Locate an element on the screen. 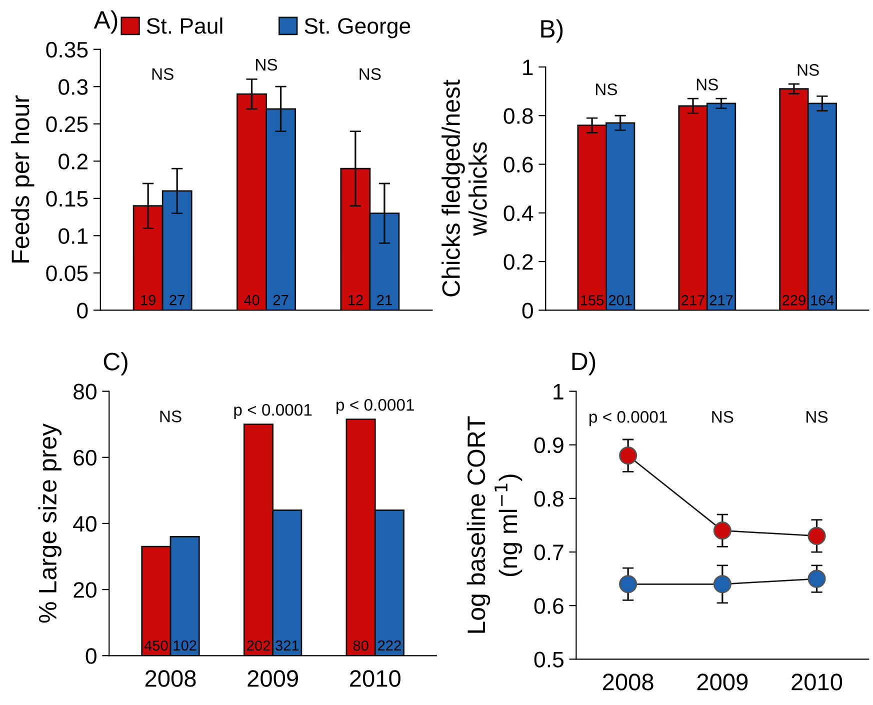 Image resolution: width=873 pixels, height=705 pixels. y-tick-label: 0.5 is located at coordinates (549, 660).